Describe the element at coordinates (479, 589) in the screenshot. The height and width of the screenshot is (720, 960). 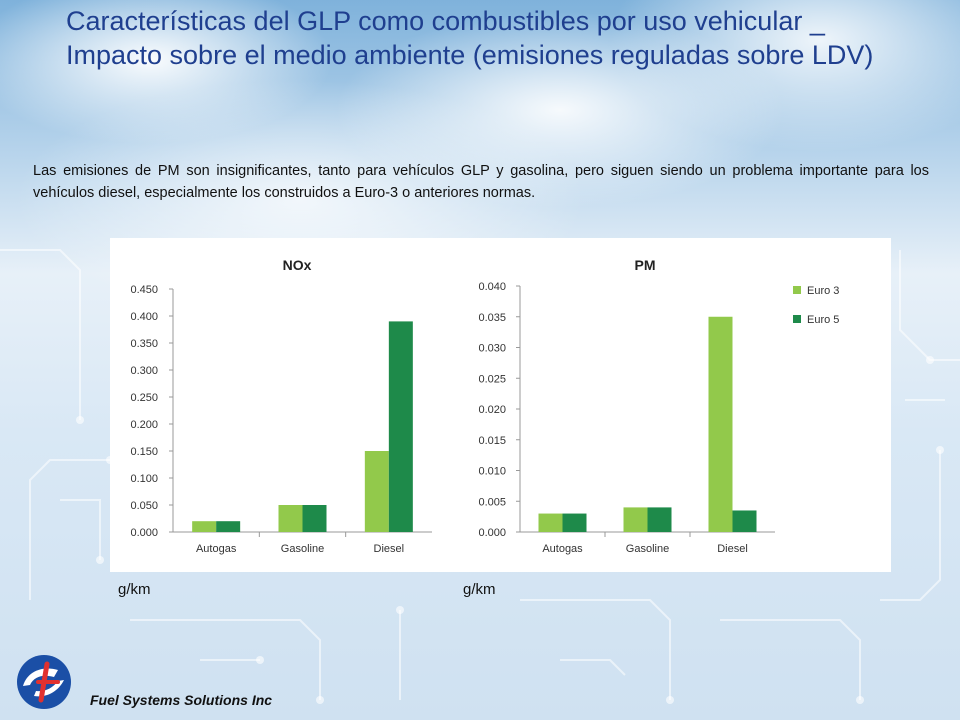
I see `pm-unit-label: g/km` at that location.